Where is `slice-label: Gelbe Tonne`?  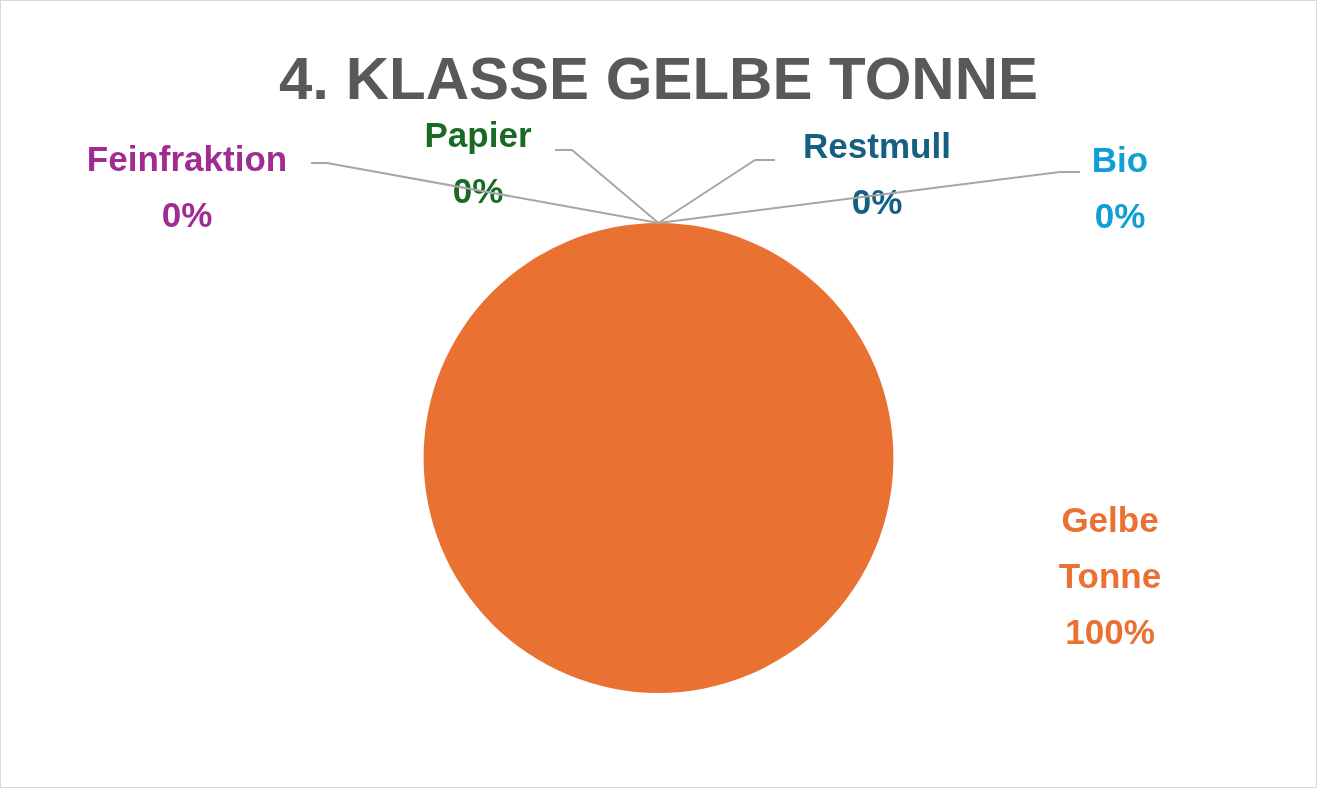
slice-label: Gelbe Tonne is located at coordinates (1110, 547).